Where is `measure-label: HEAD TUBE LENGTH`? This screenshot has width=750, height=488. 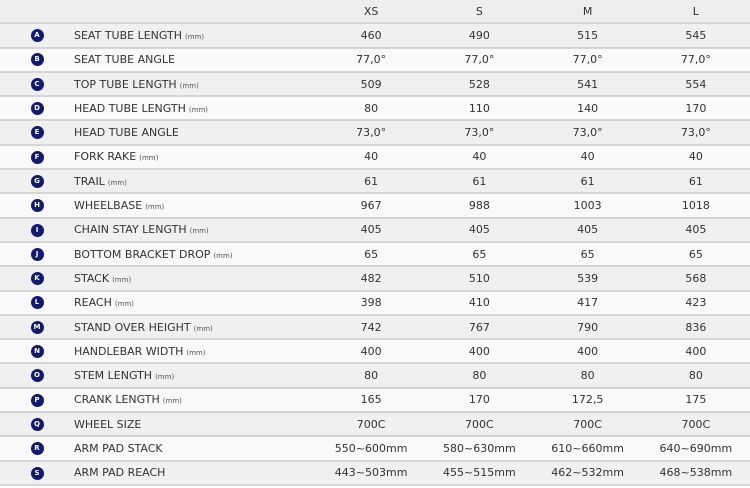
measure-label: HEAD TUBE LENGTH is located at coordinates (130, 108).